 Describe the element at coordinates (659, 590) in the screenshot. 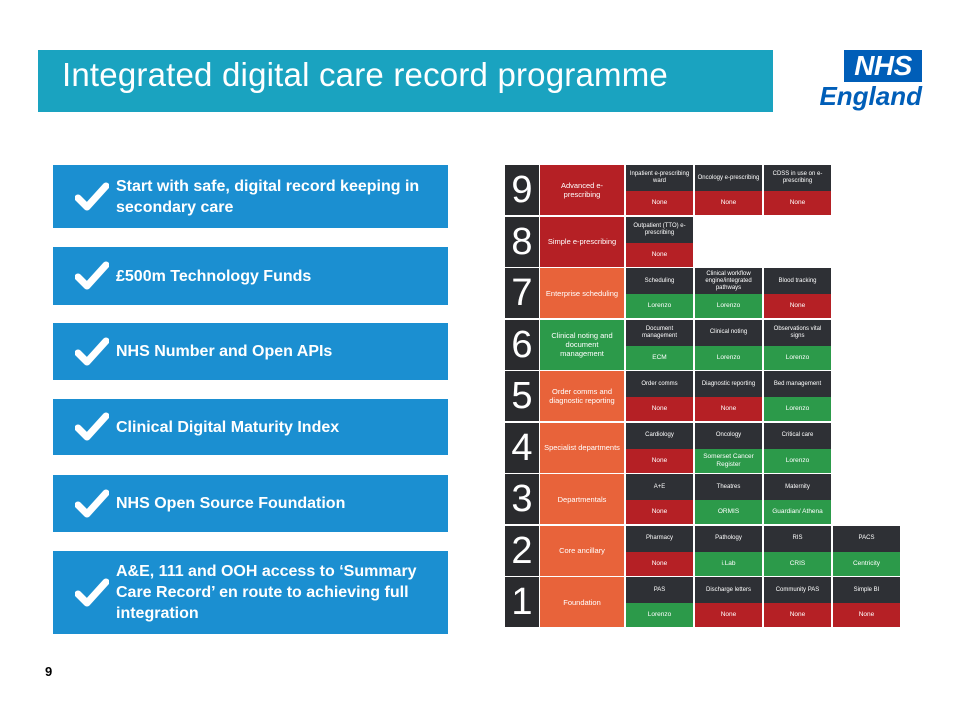

I see `capability-name: PAS` at that location.